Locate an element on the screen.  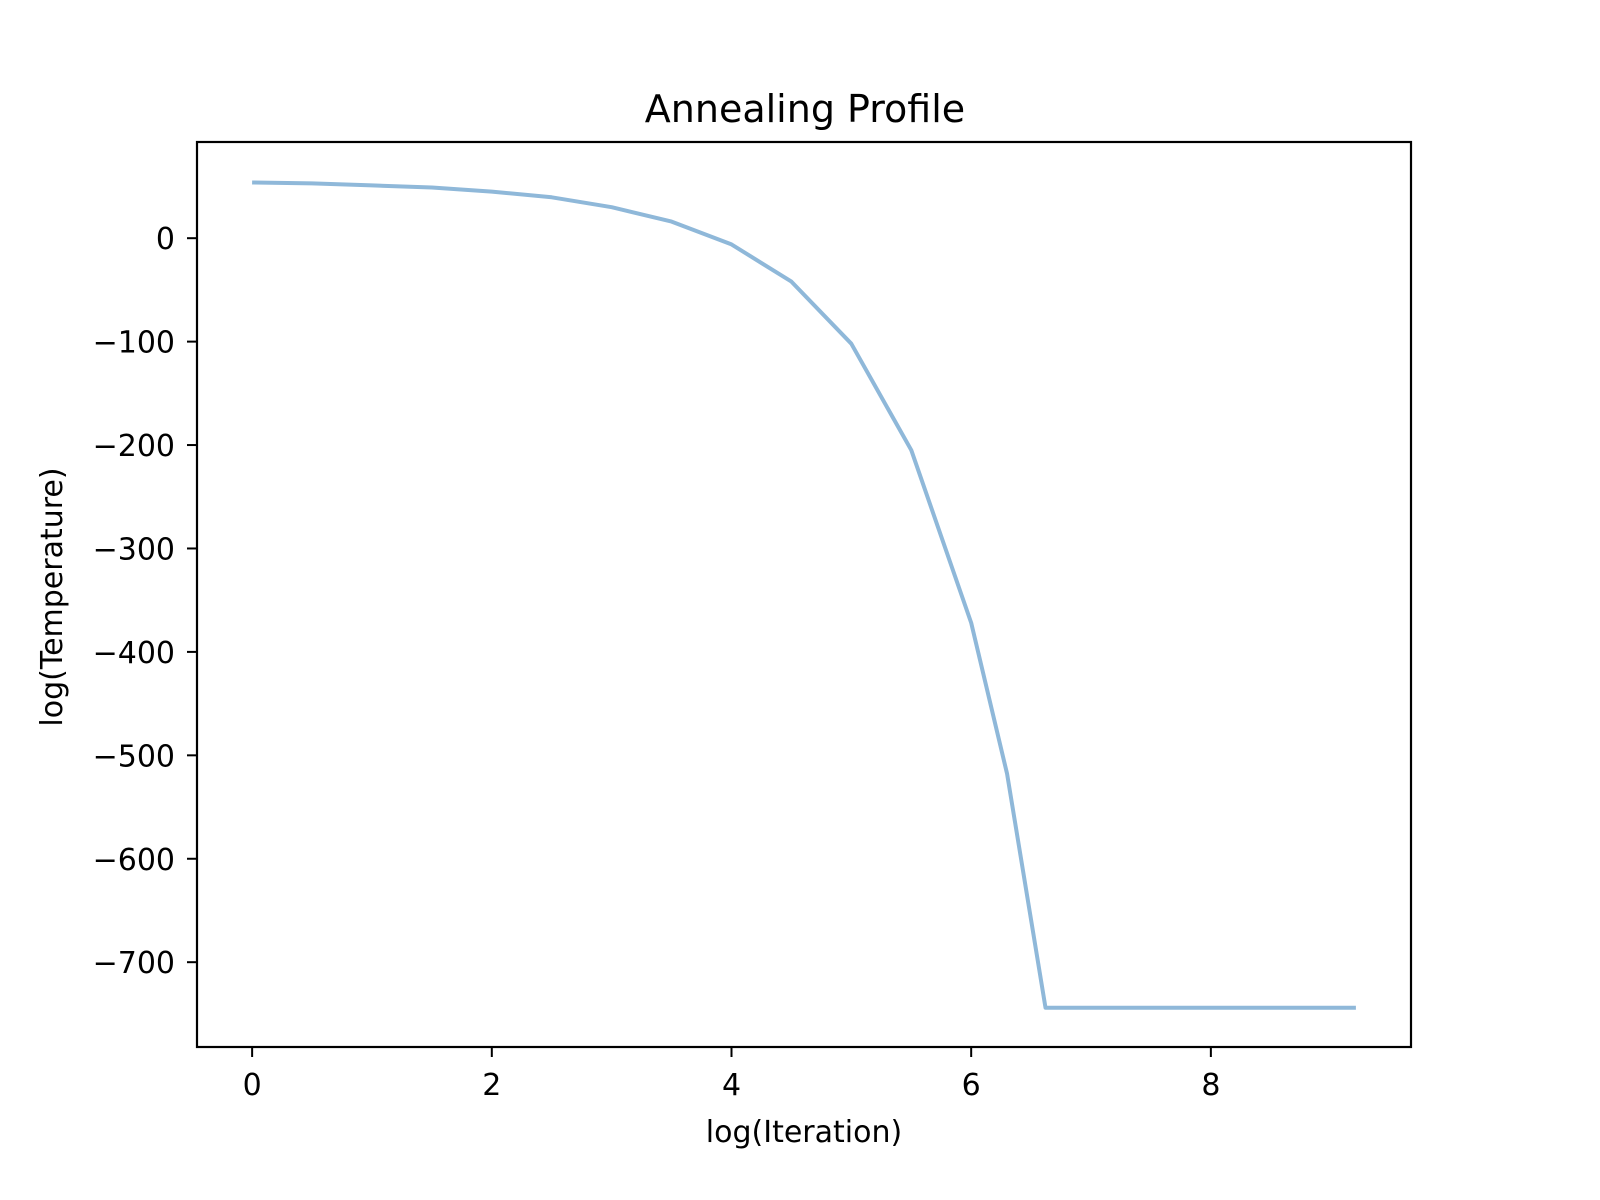
y-axis-ticks: 0 −100 −200 −300 −400 −500 −600 −700 is located at coordinates (145, 601).